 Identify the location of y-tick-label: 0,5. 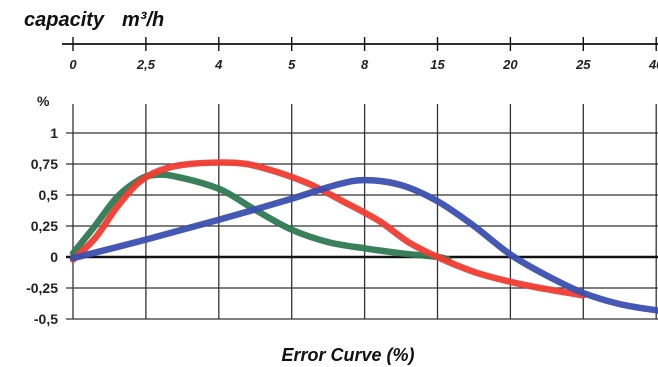
(49, 195).